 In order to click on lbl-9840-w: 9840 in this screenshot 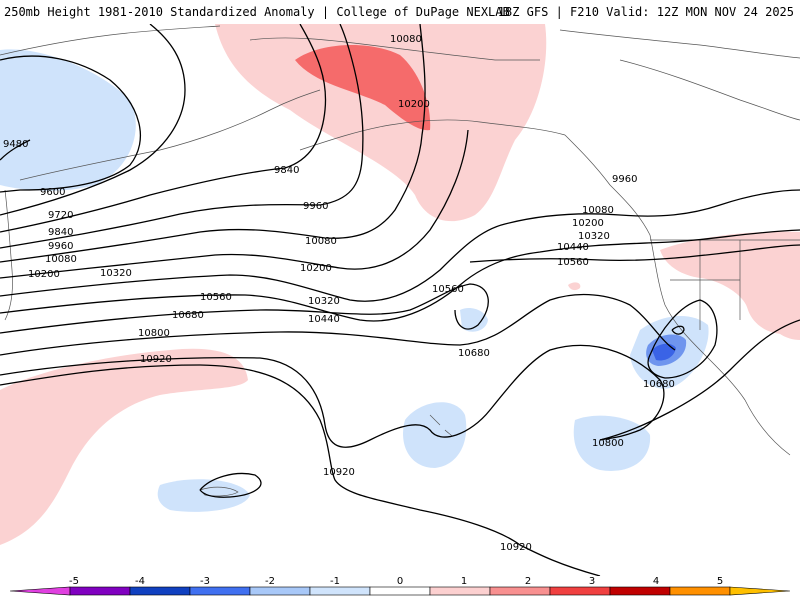, I will do `click(60, 232)`.